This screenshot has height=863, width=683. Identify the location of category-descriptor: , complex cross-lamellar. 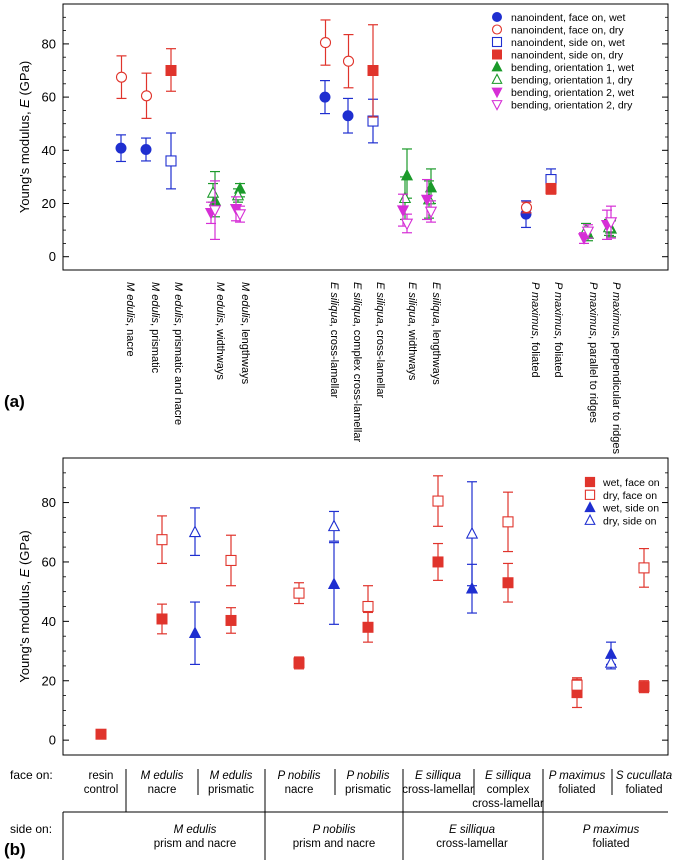
(357, 383).